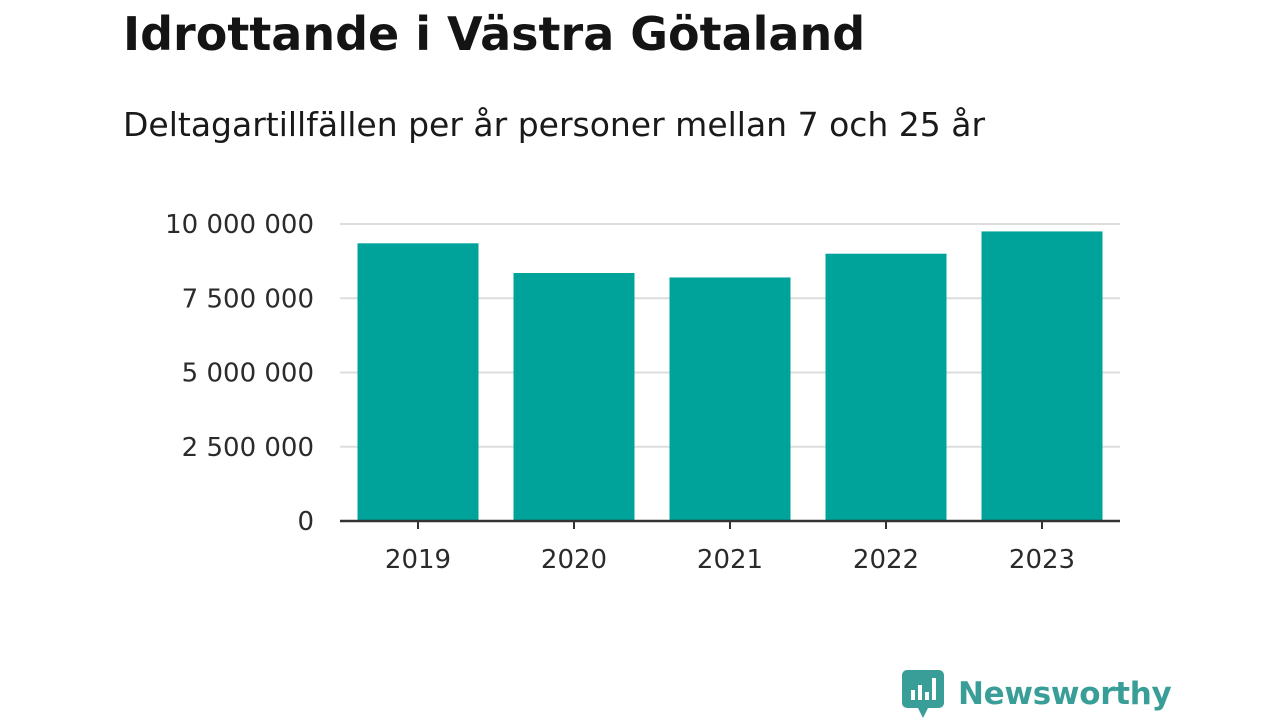  Describe the element at coordinates (730, 399) in the screenshot. I see `bar-2021` at that location.